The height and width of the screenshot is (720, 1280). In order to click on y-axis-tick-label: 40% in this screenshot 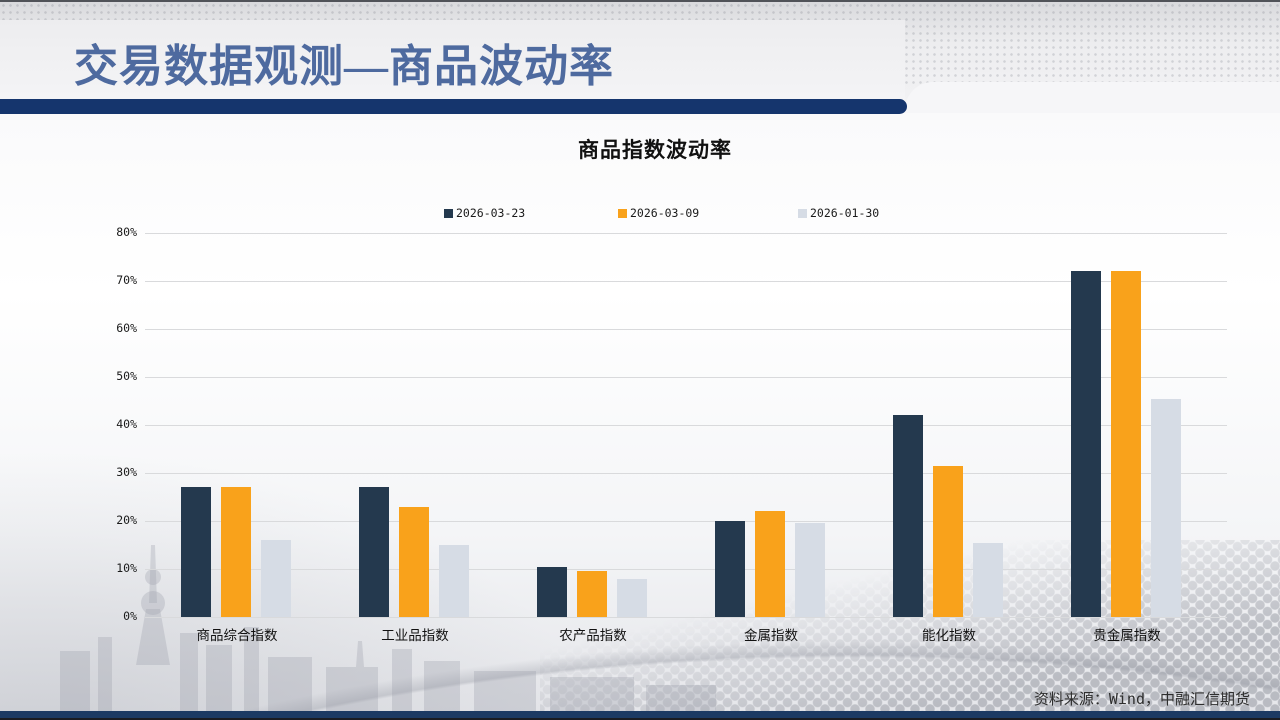, I will do `click(126, 424)`.